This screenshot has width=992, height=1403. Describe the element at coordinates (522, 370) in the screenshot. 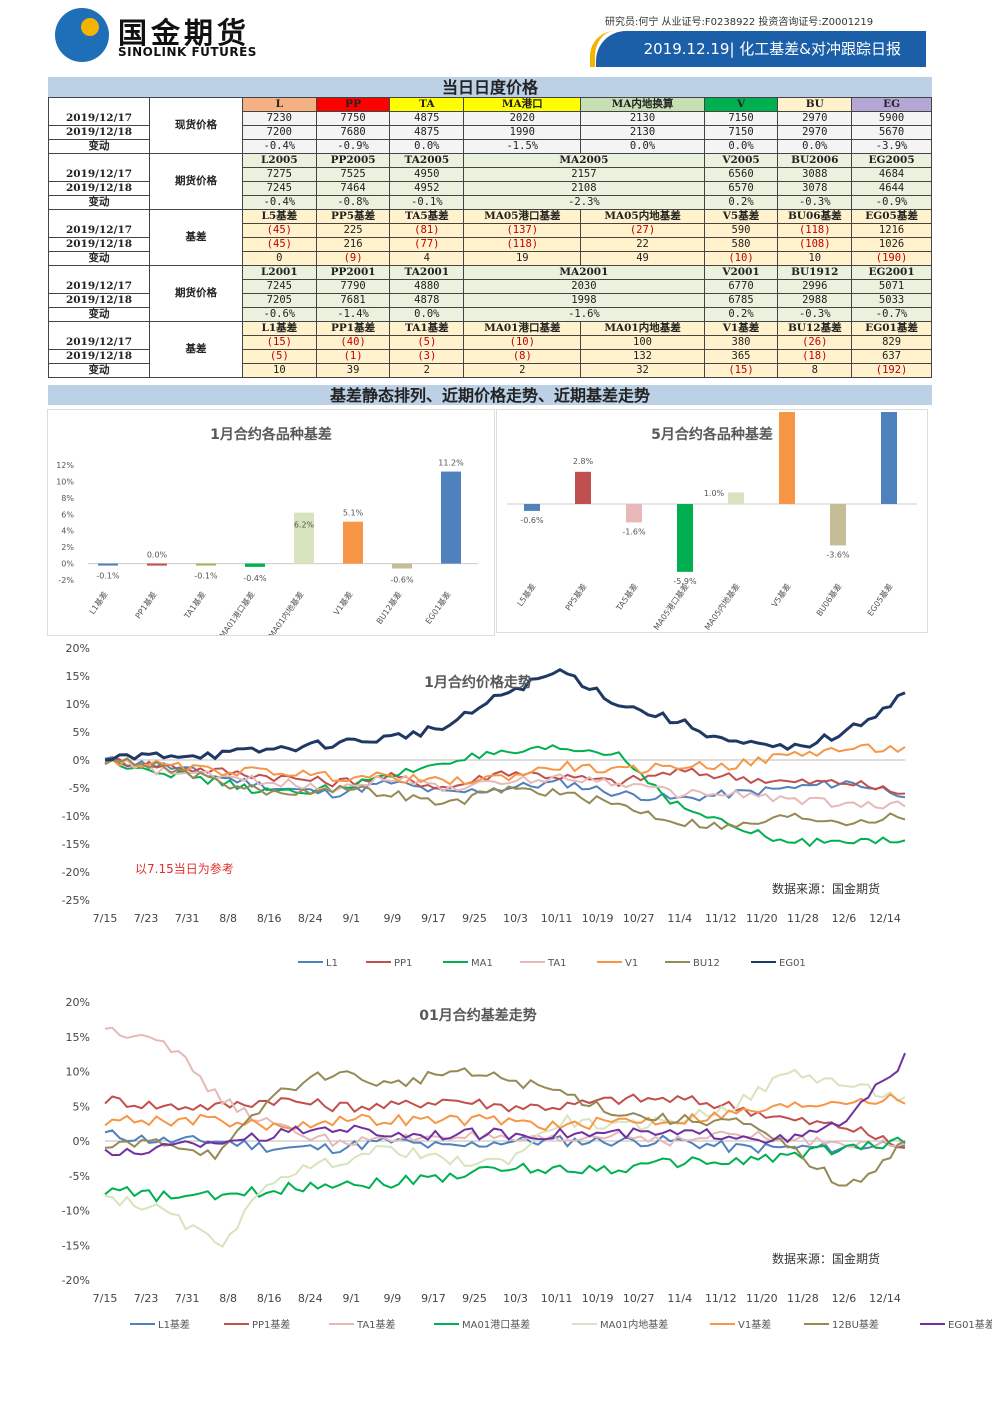

I see `table-cell: 2` at that location.